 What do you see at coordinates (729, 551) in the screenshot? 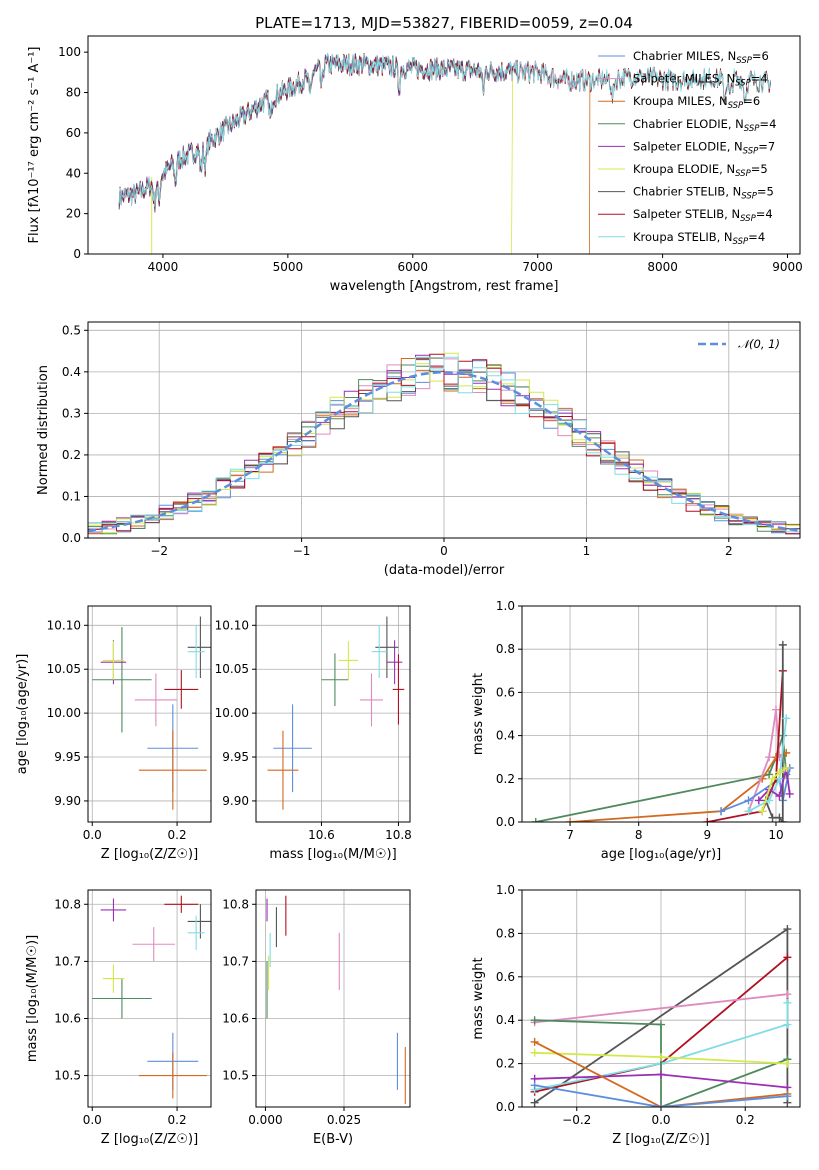
I see `x-tick-label: 2` at bounding box center [729, 551].